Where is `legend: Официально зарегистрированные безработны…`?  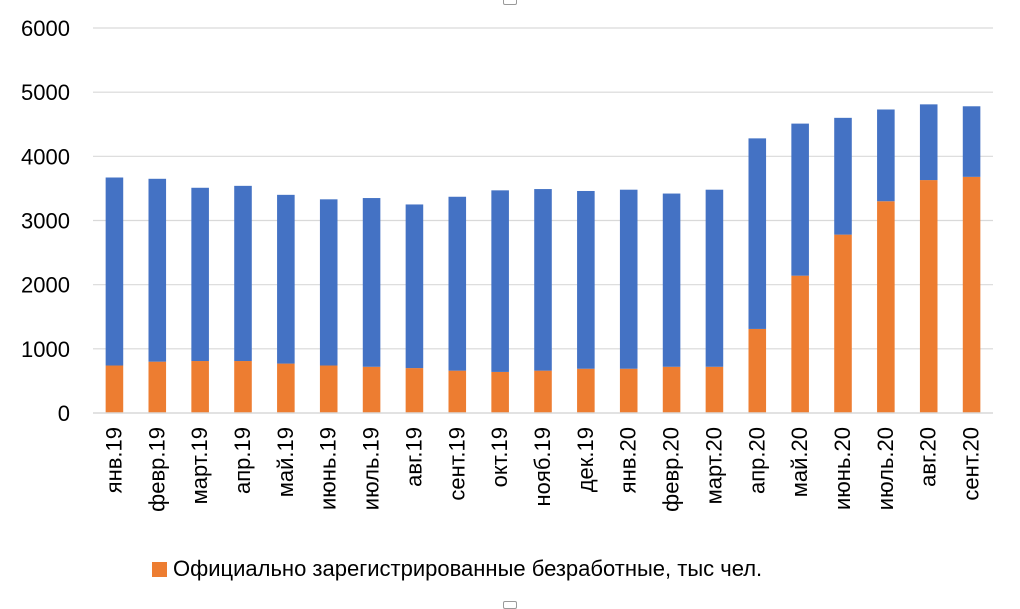 legend: Официально зарегистрированные безработны… is located at coordinates (457, 569).